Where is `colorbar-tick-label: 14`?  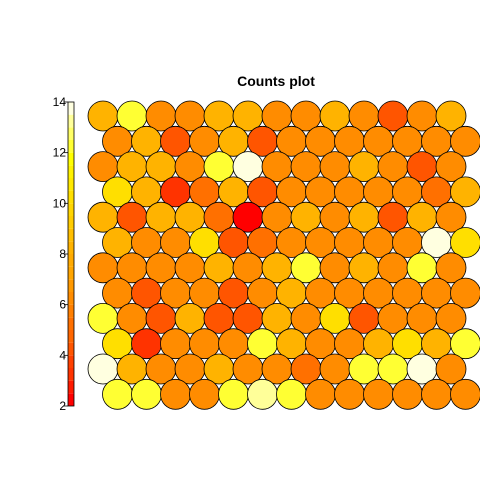 colorbar-tick-label: 14 is located at coordinates (60, 102).